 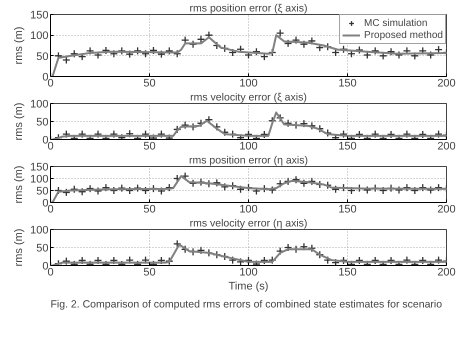 I want to click on legend-label: Proposed method, so click(x=403, y=35).